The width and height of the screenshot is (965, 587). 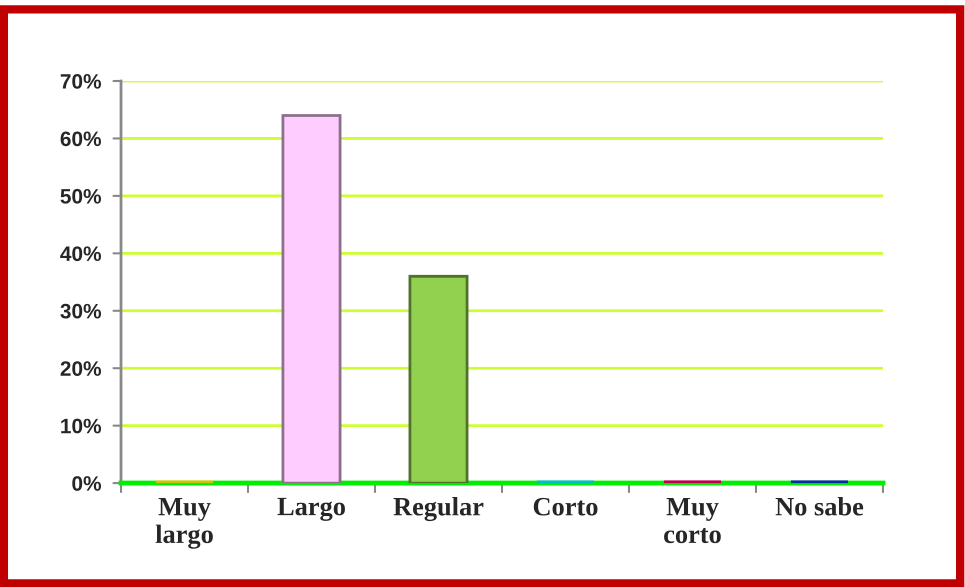 What do you see at coordinates (311, 509) in the screenshot?
I see `x-tick-label: Largo` at bounding box center [311, 509].